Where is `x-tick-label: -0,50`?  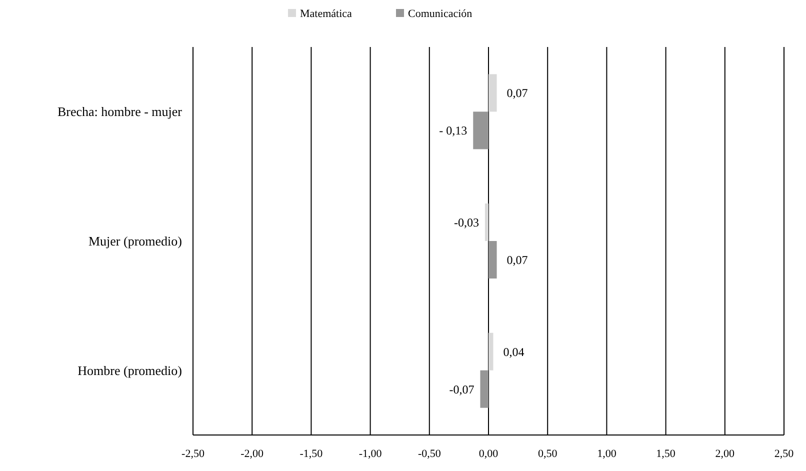
x-tick-label: -0,50 is located at coordinates (430, 454).